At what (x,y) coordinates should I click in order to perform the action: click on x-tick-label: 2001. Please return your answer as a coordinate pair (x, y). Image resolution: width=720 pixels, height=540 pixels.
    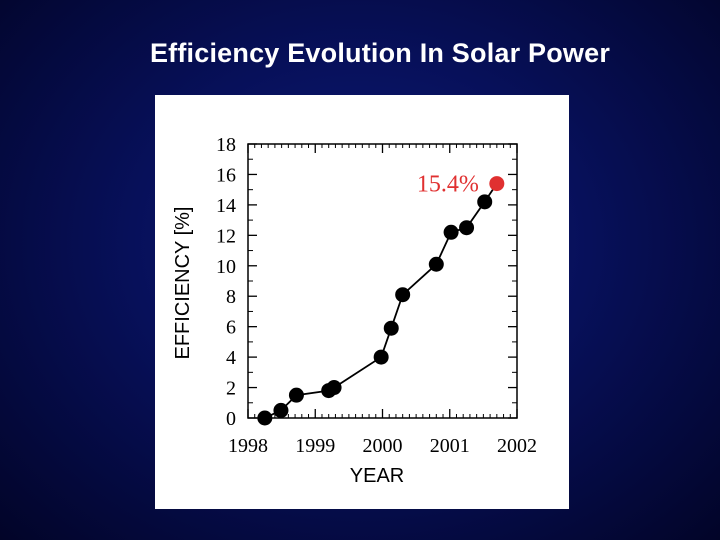
    Looking at the image, I should click on (450, 446).